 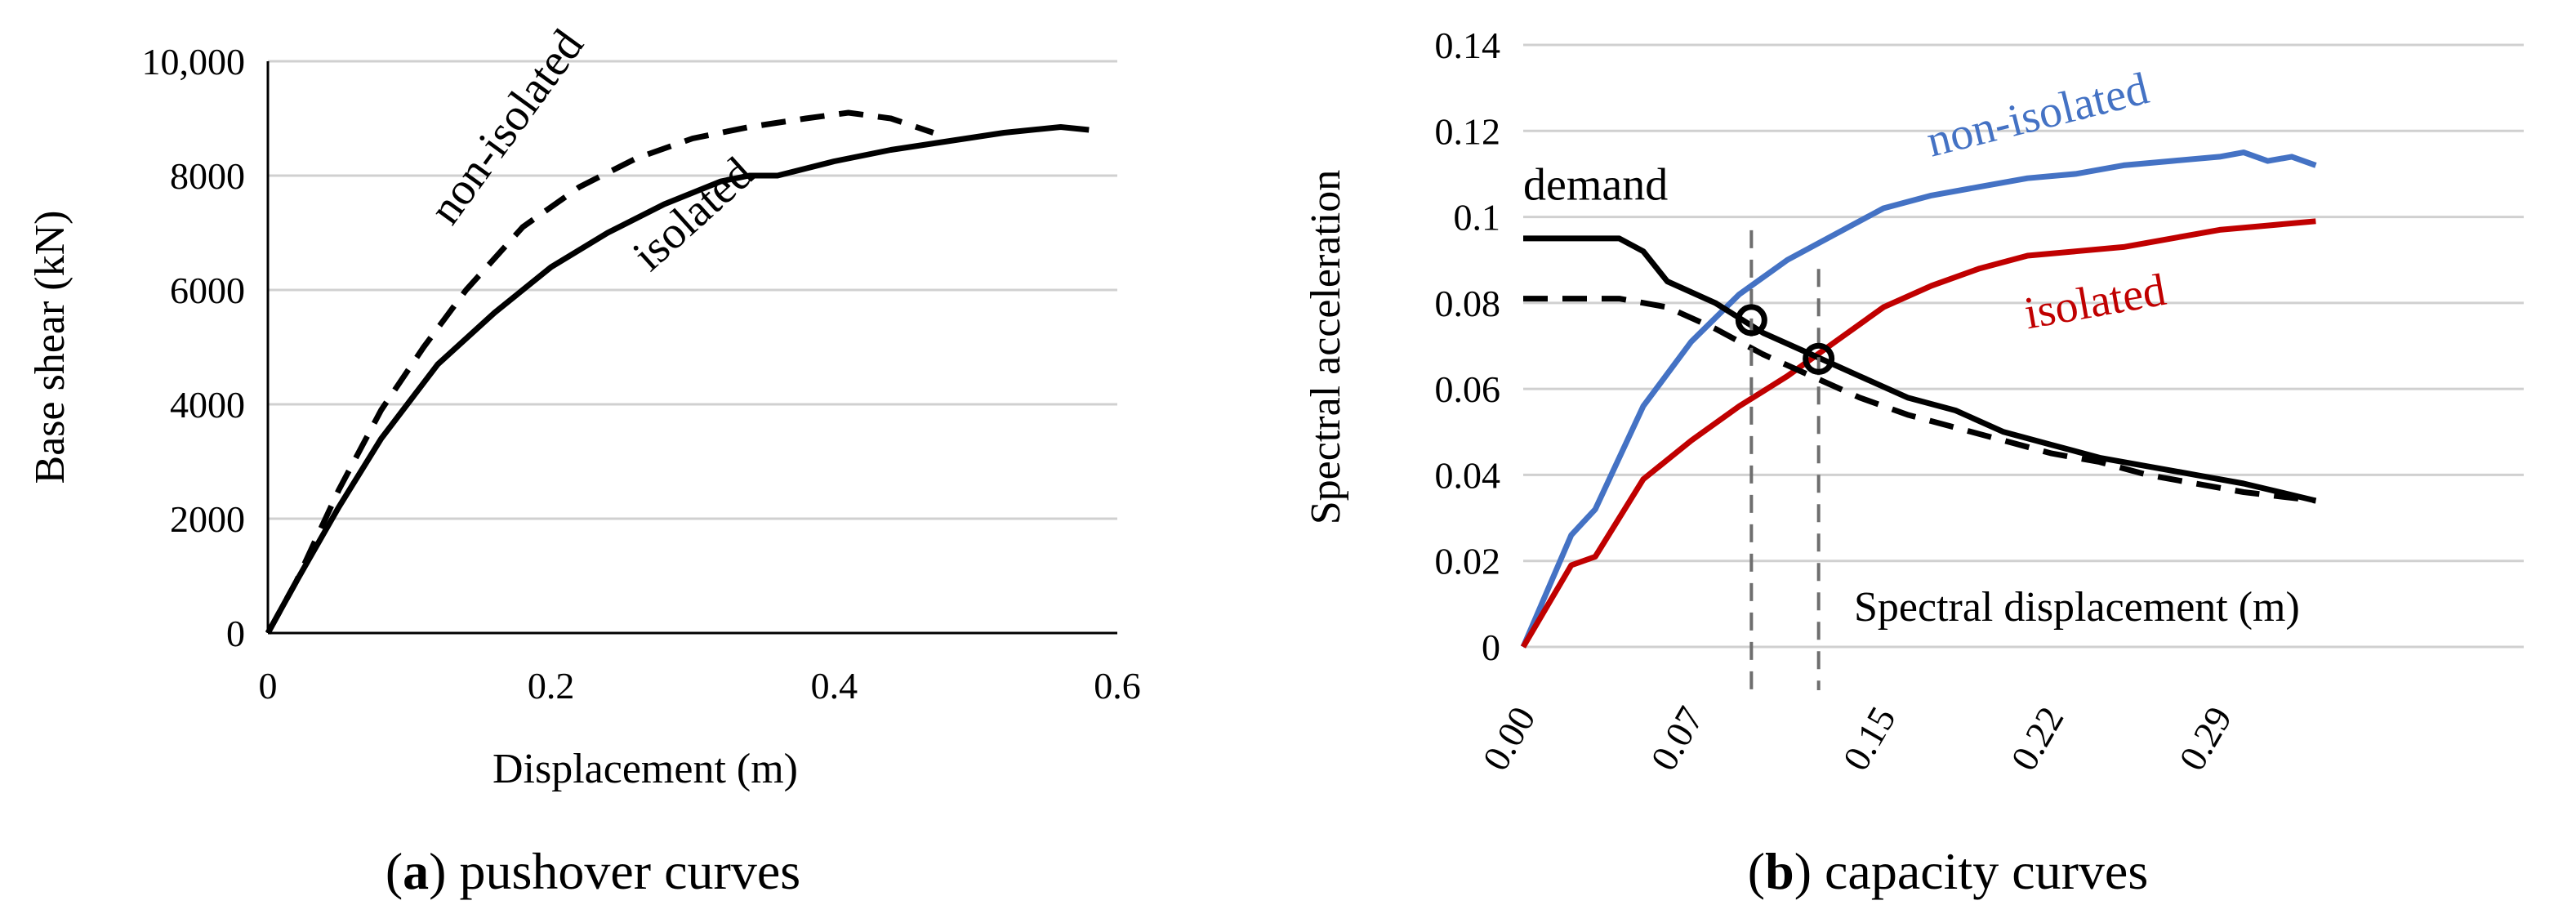 I want to click on b-series-isolated, so click(x=1918, y=433).